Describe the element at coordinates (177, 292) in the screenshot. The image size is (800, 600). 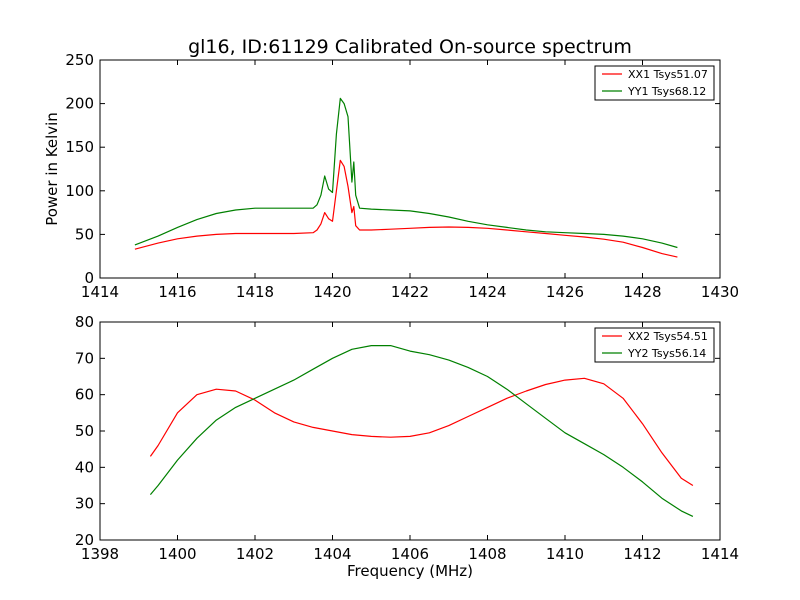
I see `x-tick-label: 1416` at that location.